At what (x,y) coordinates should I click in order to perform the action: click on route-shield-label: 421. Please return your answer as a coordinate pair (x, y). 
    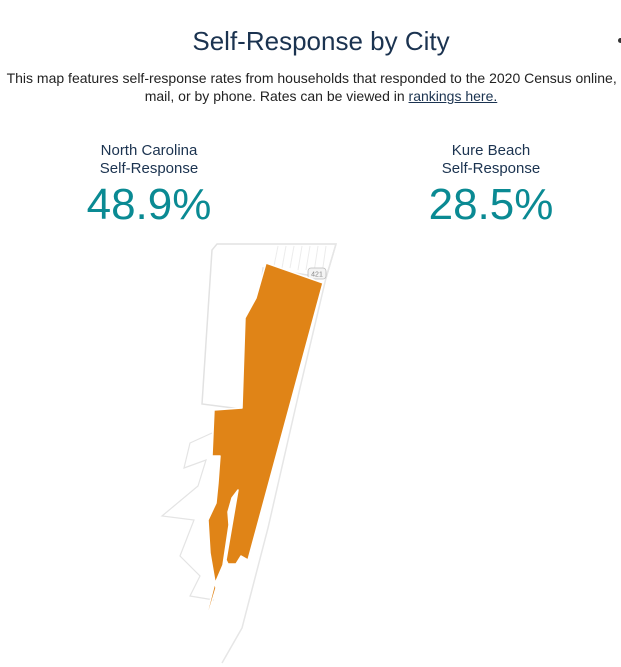
    Looking at the image, I should click on (317, 275).